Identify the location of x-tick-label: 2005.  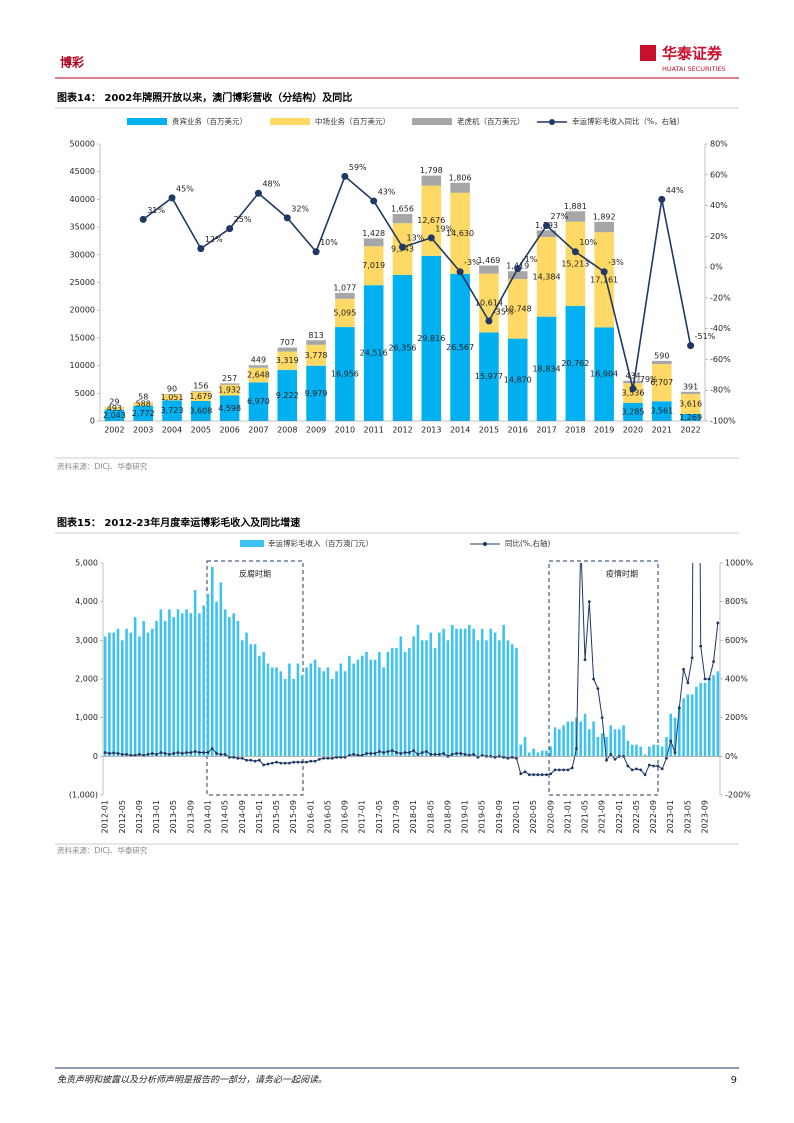
(201, 430).